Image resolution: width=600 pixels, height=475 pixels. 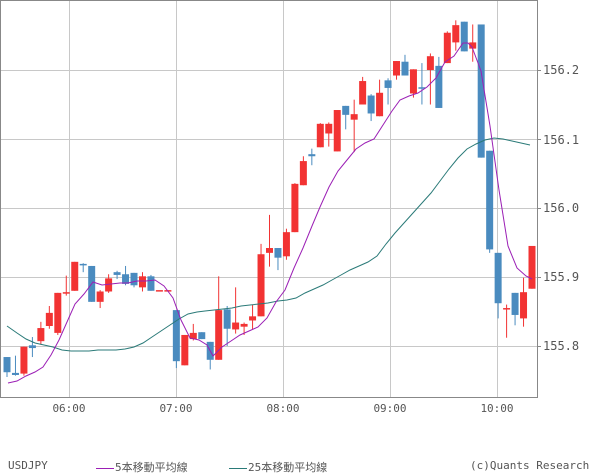 What do you see at coordinates (288, 467) in the screenshot?
I see `legend-ma25-label: 25本移動平均線` at bounding box center [288, 467].